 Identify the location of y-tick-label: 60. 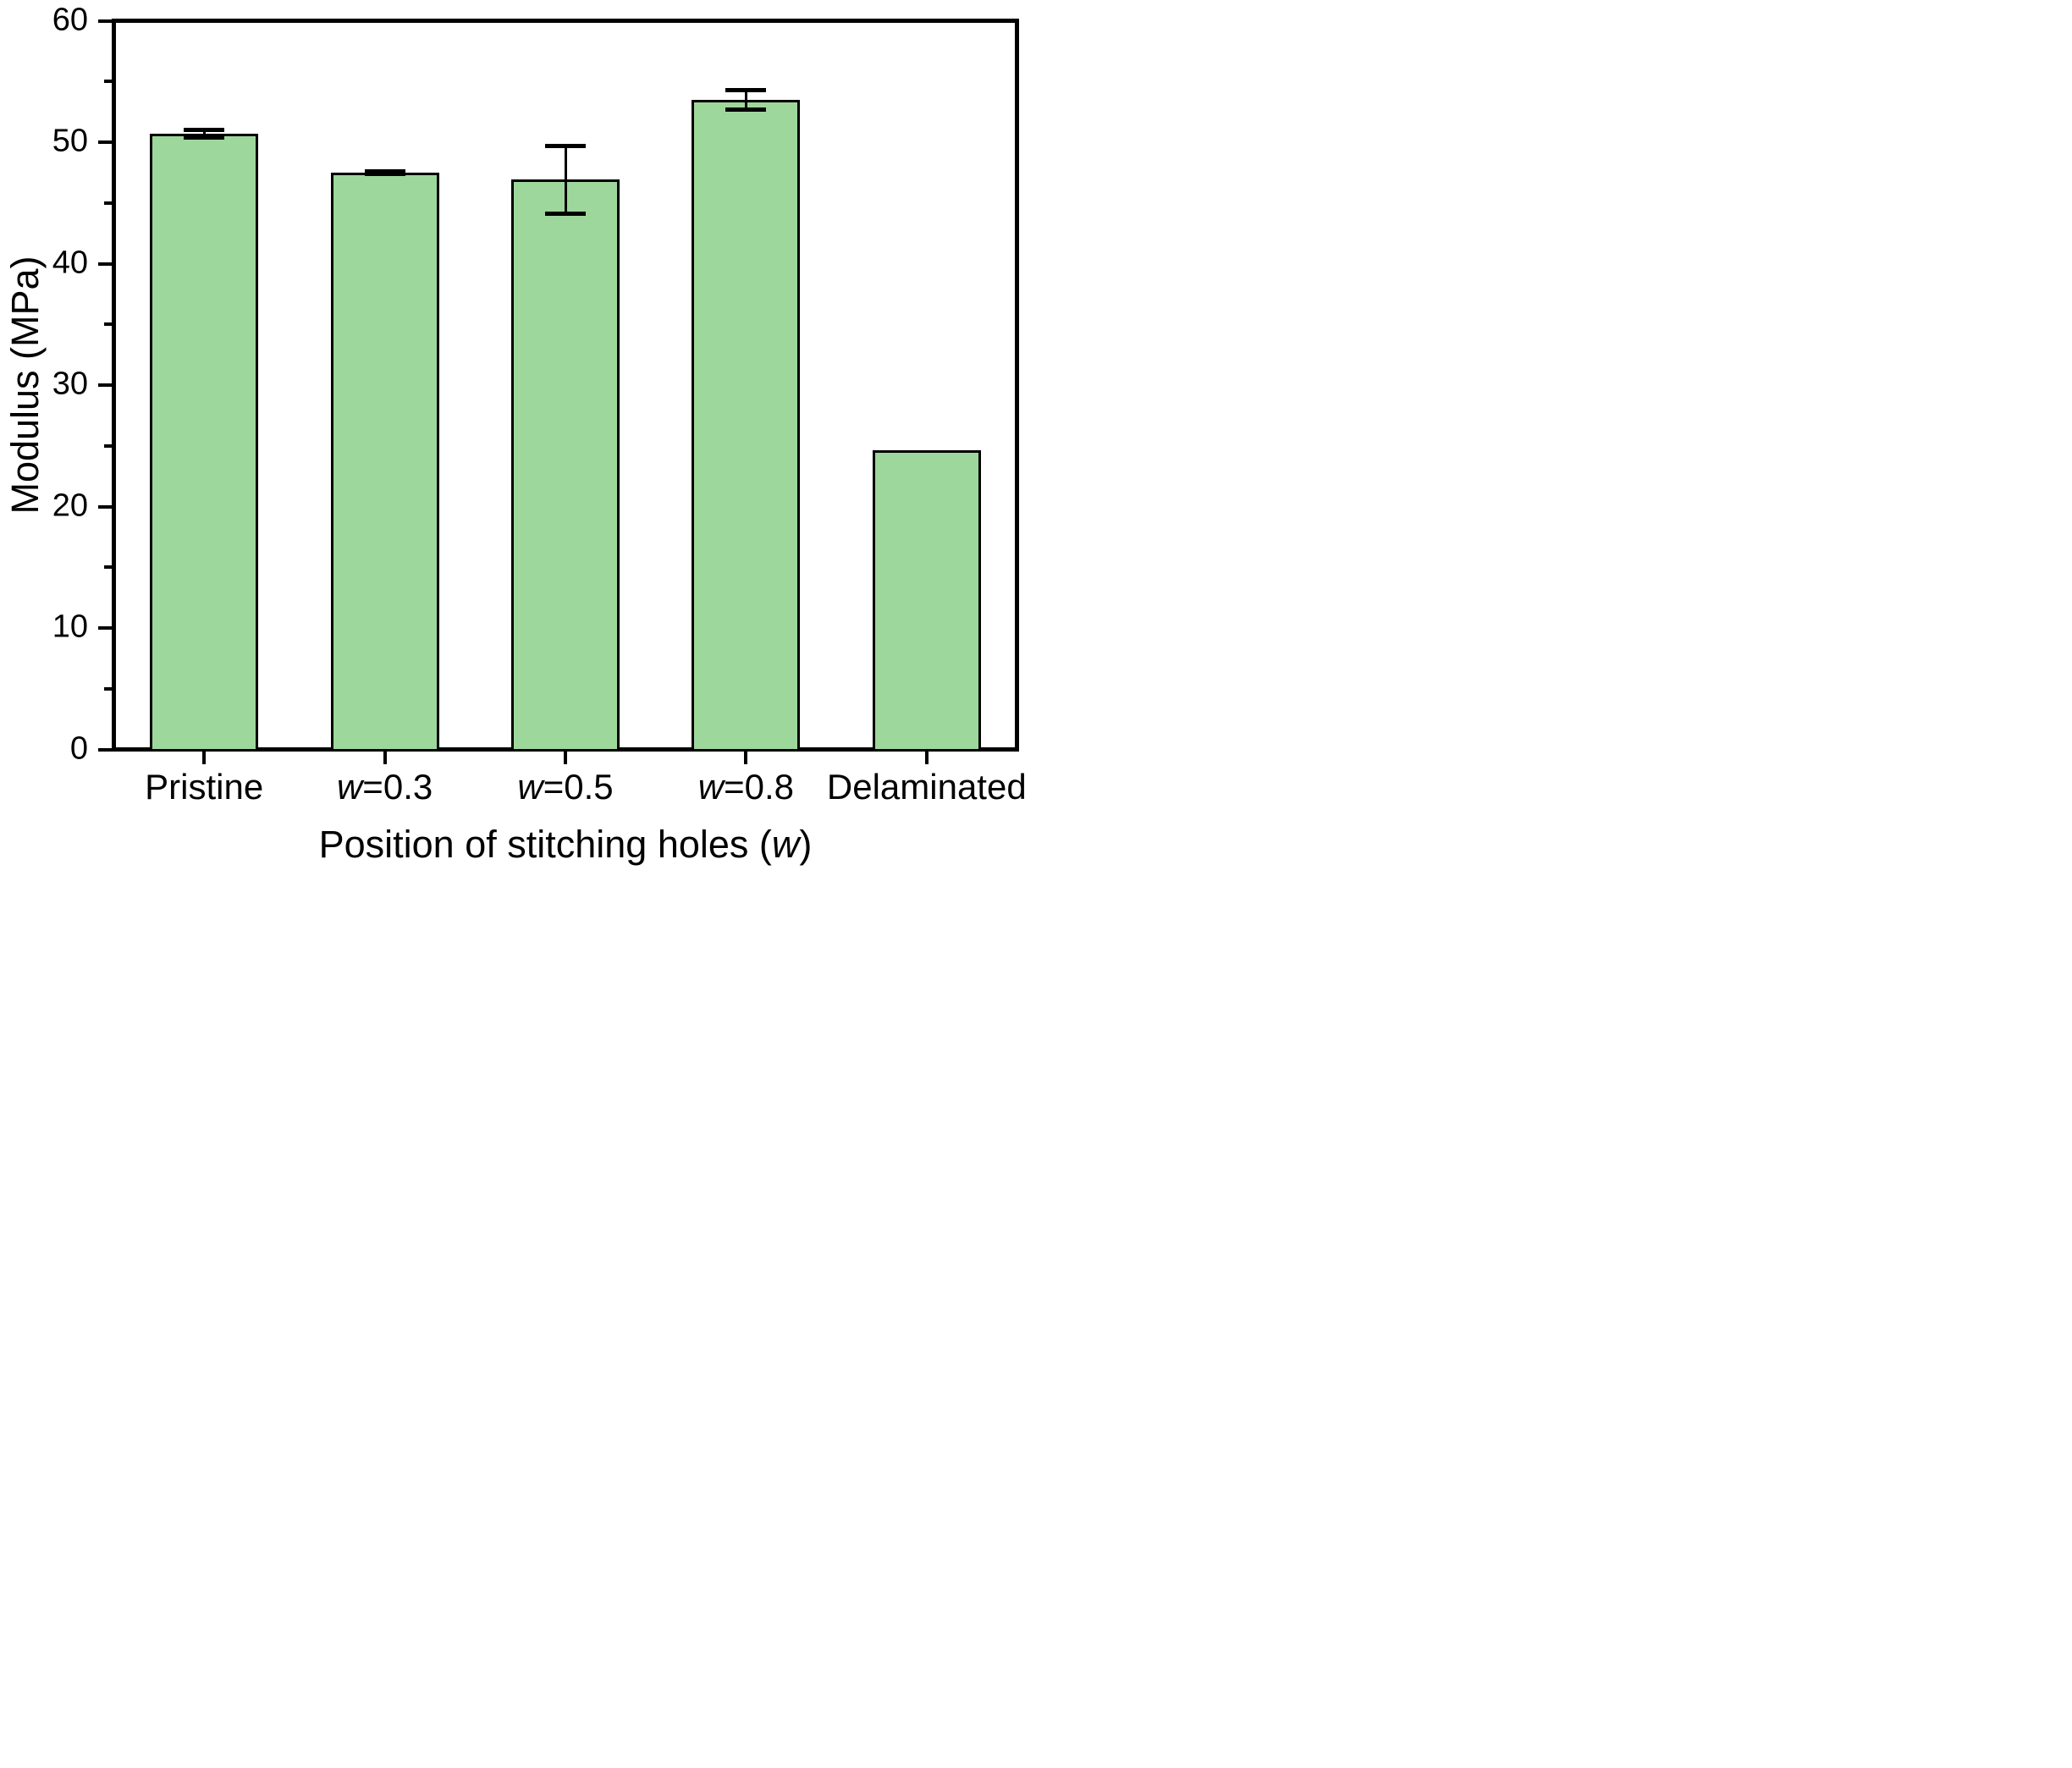
(70, 20).